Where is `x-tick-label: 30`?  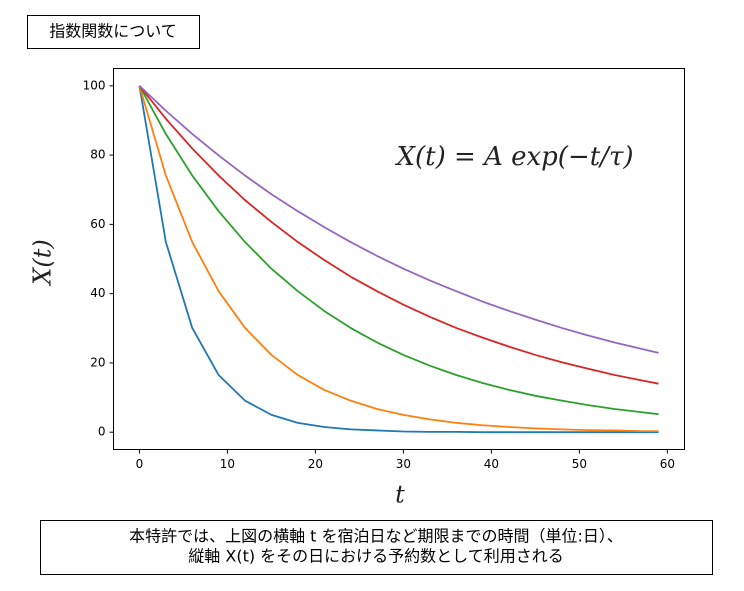 x-tick-label: 30 is located at coordinates (403, 464).